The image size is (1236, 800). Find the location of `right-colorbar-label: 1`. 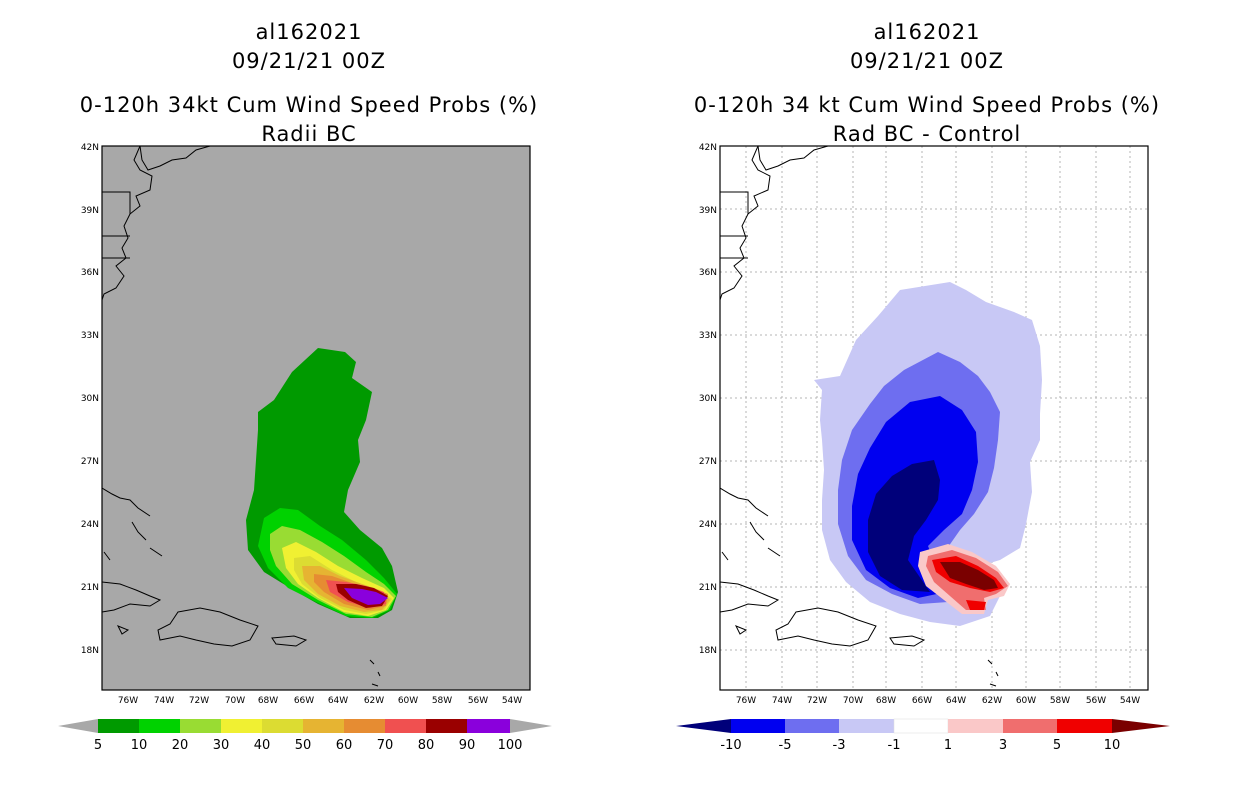

right-colorbar-label: 1 is located at coordinates (948, 745).